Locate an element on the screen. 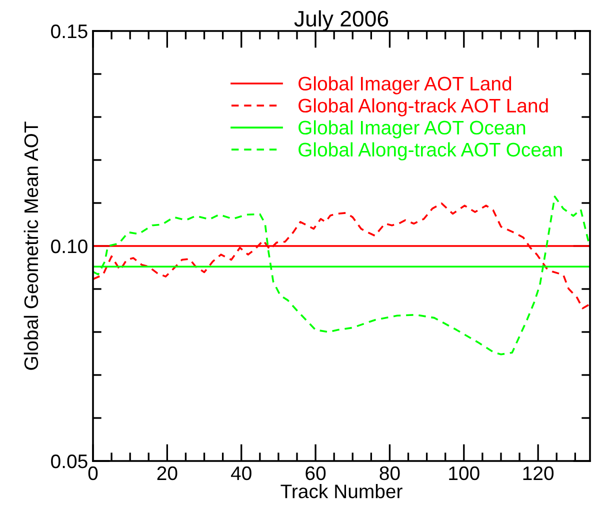 This screenshot has height=516, width=595. legend-label: Global Along-track AOT Ocean is located at coordinates (430, 151).